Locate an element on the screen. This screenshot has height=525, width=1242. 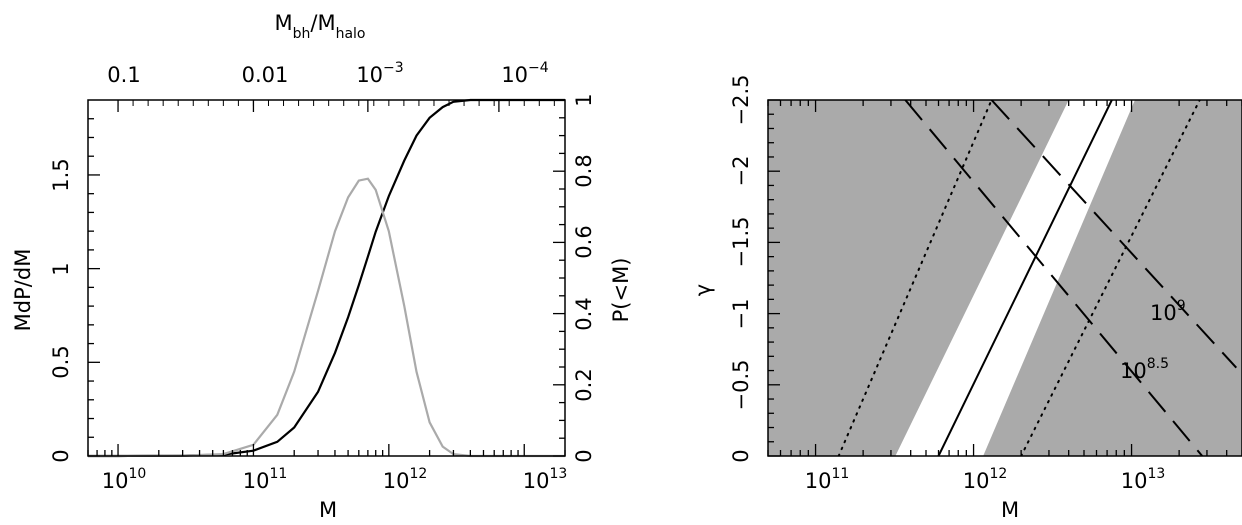
left-x-axis-label: M is located at coordinates (328, 510).